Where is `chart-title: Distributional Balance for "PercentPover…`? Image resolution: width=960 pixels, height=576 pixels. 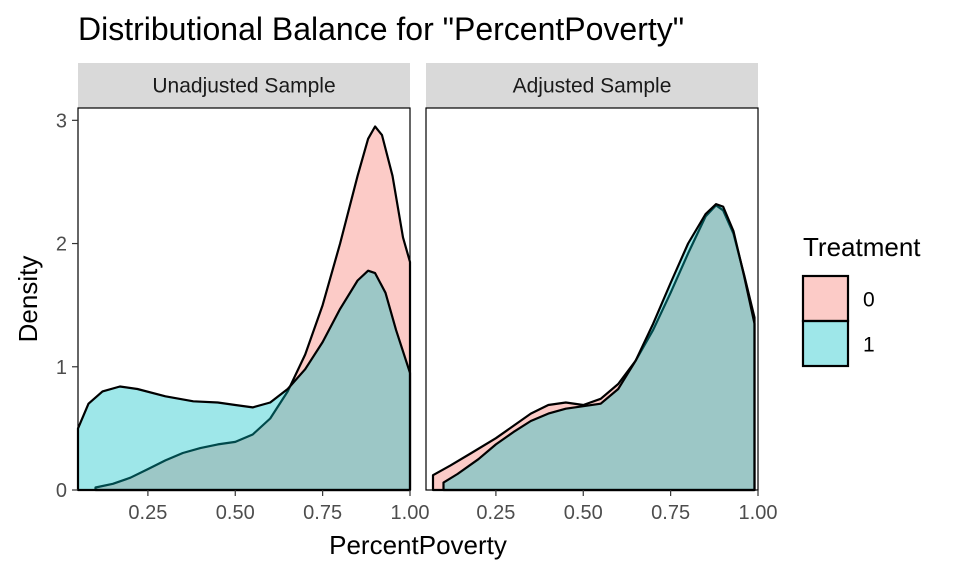 chart-title: Distributional Balance for "PercentPover… is located at coordinates (381, 29).